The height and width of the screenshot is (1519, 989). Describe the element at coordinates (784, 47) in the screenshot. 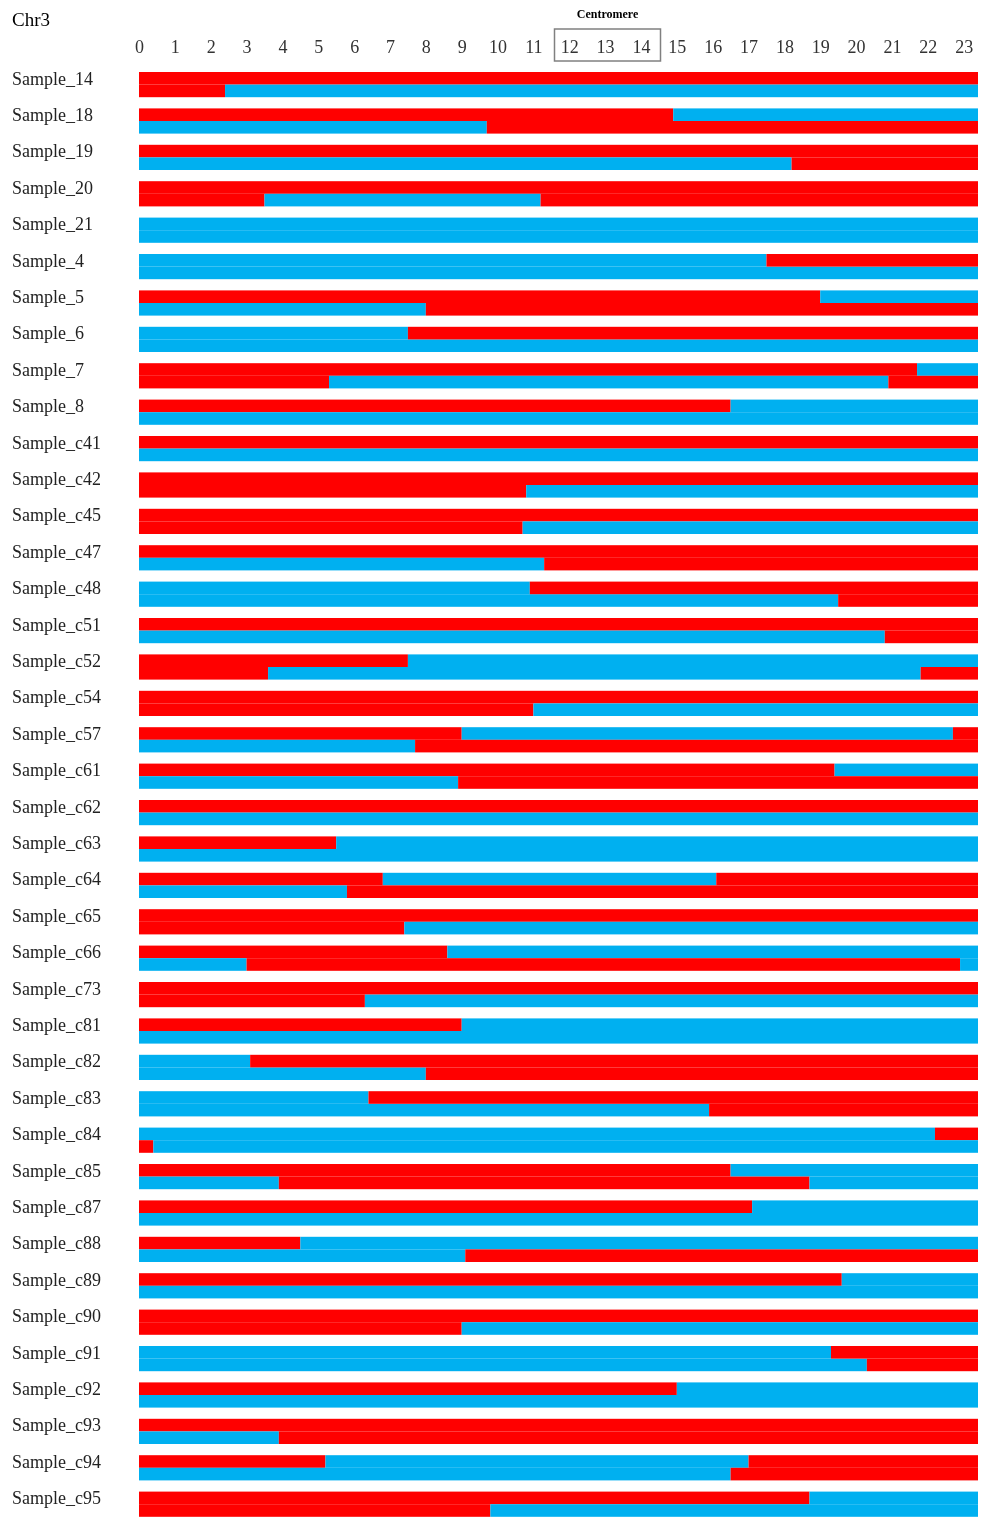

I see `x-tick-label: 18` at that location.